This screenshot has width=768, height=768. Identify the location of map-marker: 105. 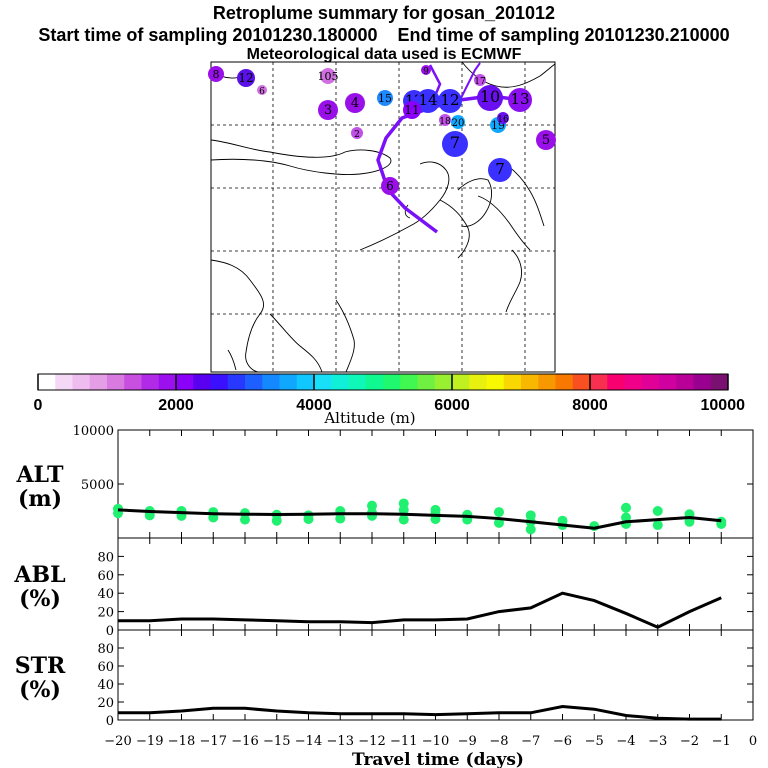
(328, 76).